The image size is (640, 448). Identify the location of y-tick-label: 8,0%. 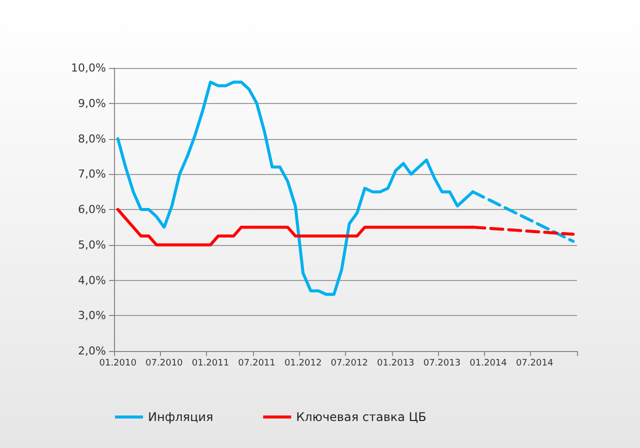
(92, 139).